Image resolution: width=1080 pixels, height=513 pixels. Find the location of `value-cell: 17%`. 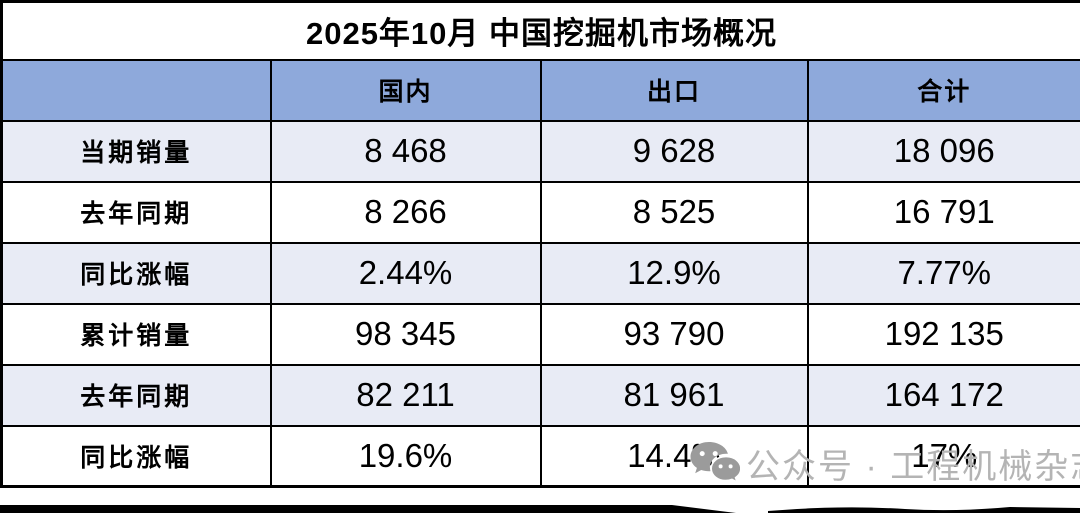

value-cell: 17% is located at coordinates (943, 456).